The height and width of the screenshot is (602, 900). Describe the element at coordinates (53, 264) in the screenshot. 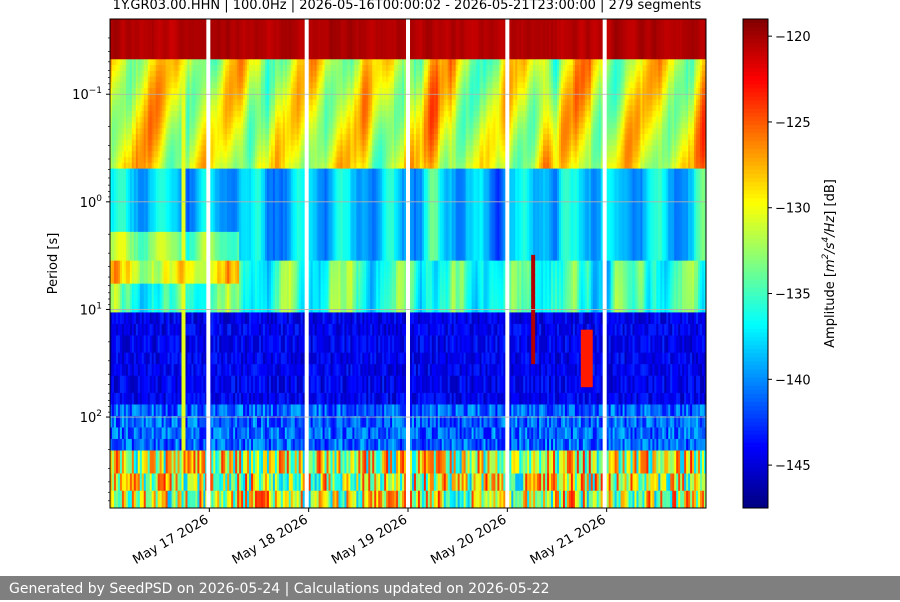

I see `y-axis-label: Period [s]` at that location.